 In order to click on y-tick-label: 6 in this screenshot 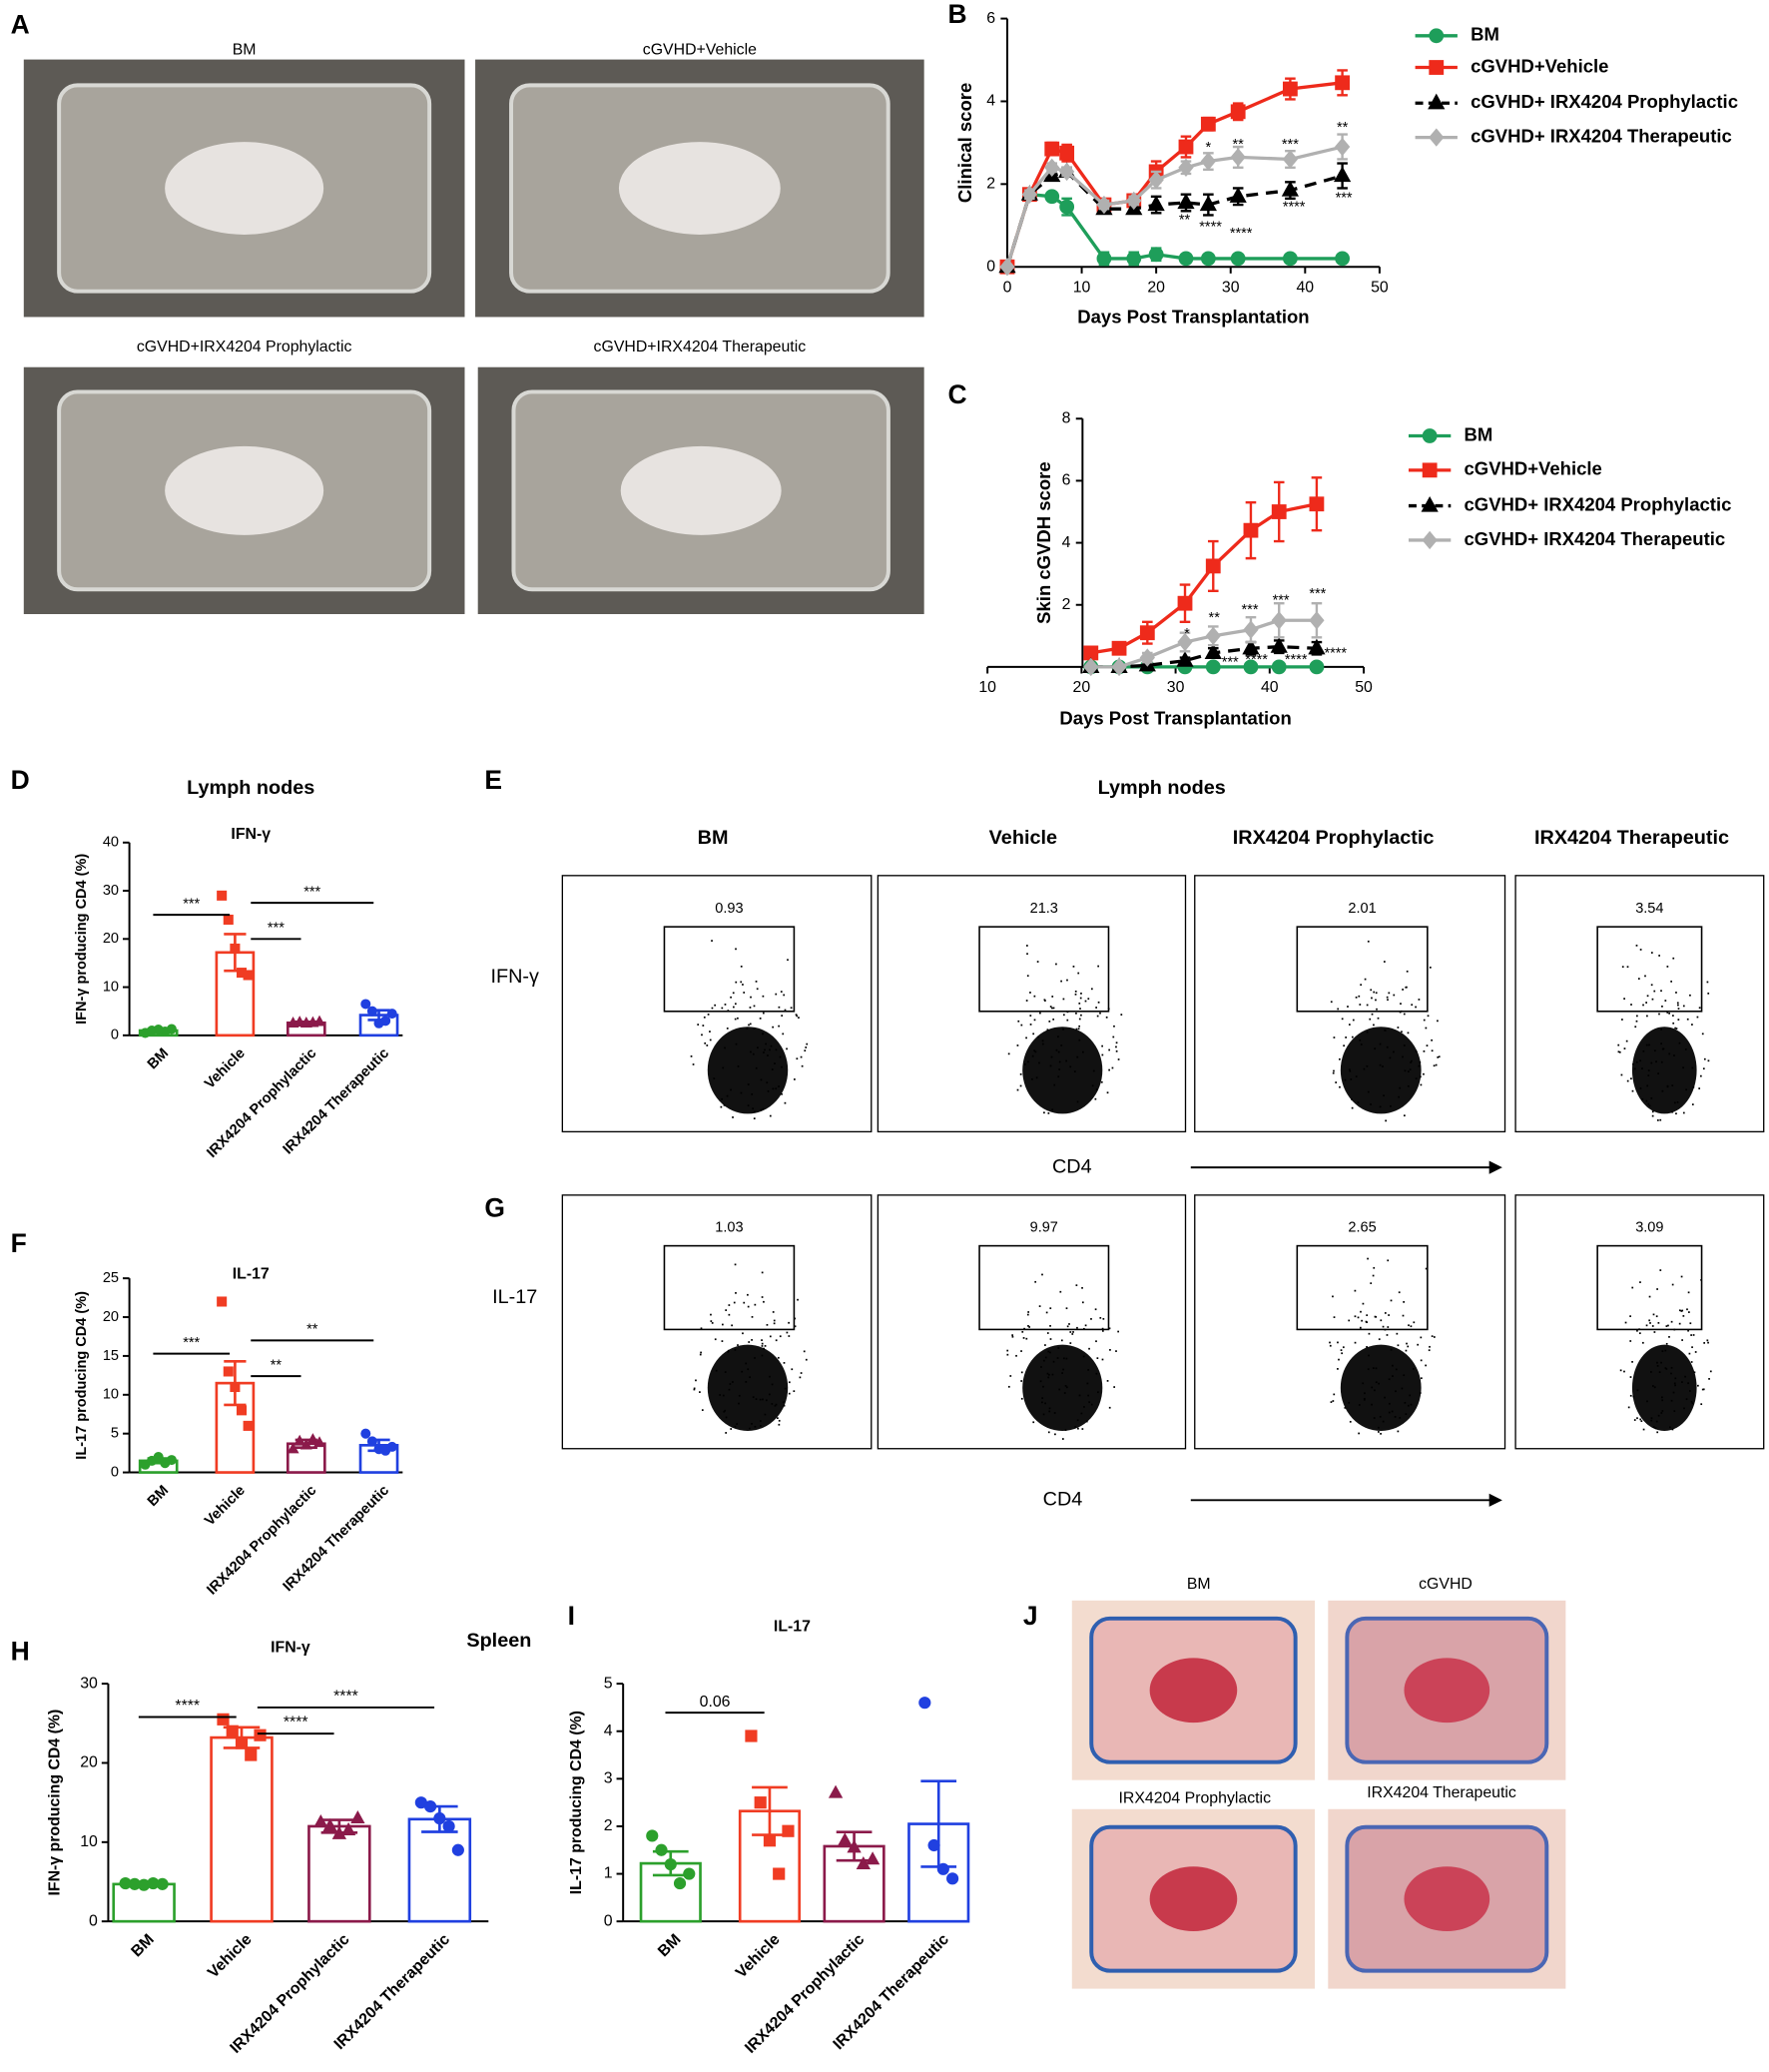, I will do `click(990, 19)`.